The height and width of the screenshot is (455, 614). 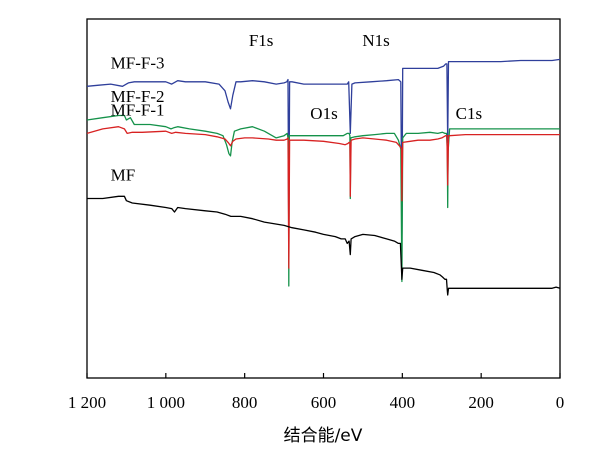 What do you see at coordinates (560, 402) in the screenshot?
I see `x-tick-label: 0` at bounding box center [560, 402].